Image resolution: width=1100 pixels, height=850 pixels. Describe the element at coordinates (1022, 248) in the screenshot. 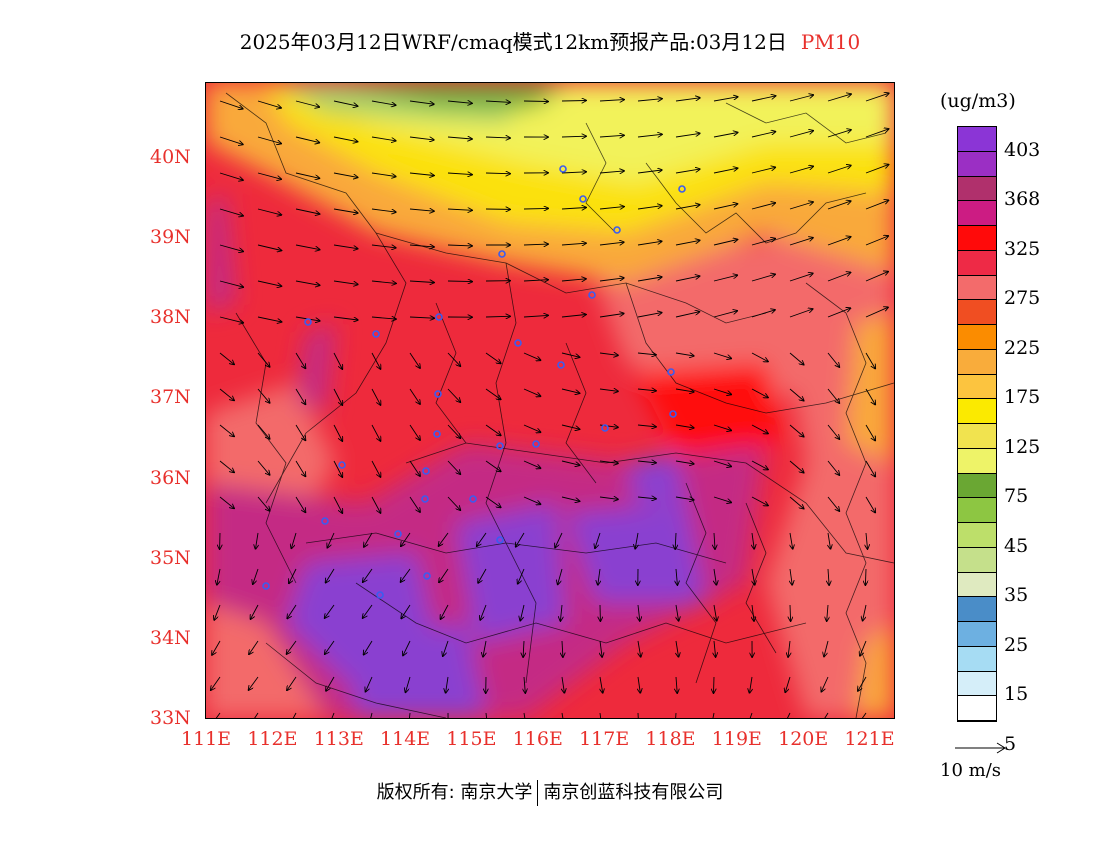

I see `legend-label: 325` at that location.